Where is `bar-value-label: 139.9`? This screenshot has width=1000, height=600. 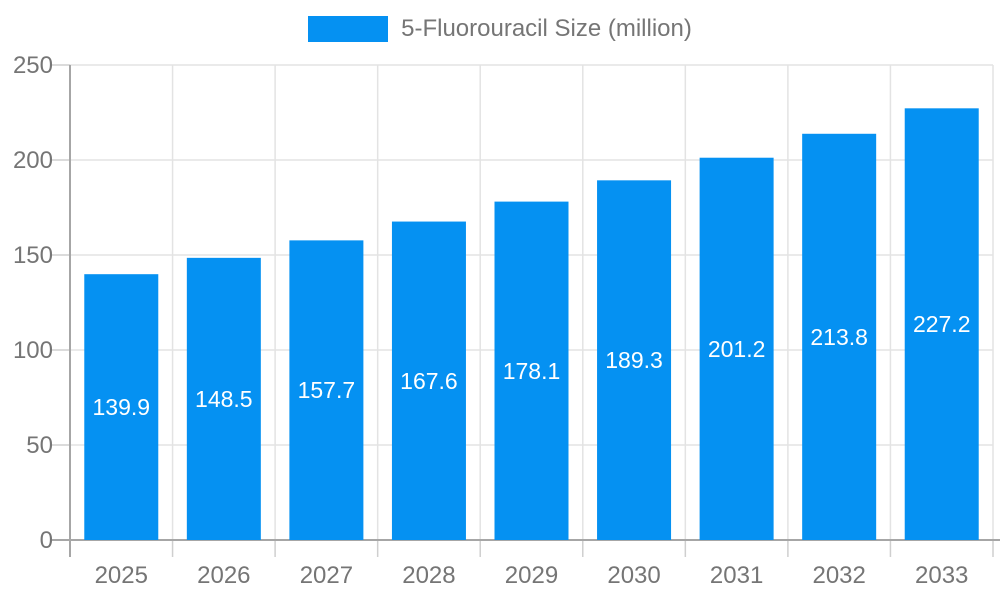
bar-value-label: 139.9 is located at coordinates (121, 407).